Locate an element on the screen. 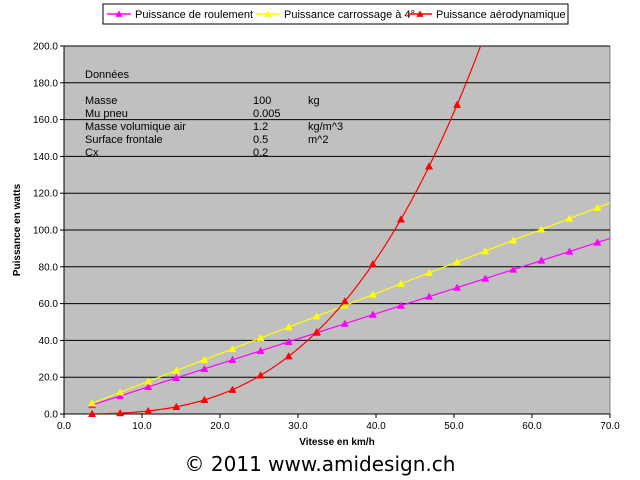  y-tick-label: 100.0 is located at coordinates (45, 231).